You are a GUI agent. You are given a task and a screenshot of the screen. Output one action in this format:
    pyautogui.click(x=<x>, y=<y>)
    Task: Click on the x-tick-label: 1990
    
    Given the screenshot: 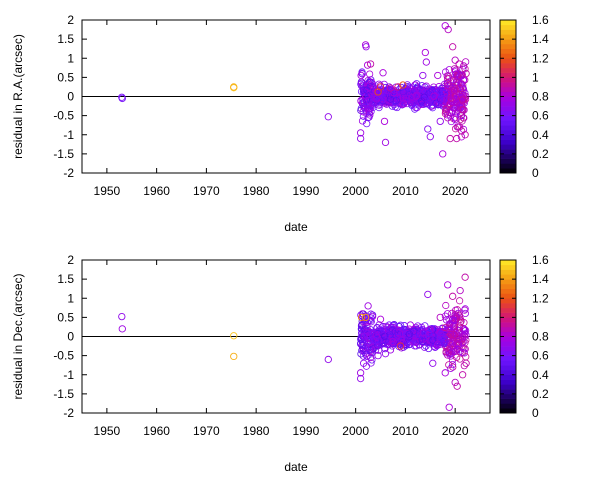 What is the action you would take?
    pyautogui.click(x=306, y=431)
    